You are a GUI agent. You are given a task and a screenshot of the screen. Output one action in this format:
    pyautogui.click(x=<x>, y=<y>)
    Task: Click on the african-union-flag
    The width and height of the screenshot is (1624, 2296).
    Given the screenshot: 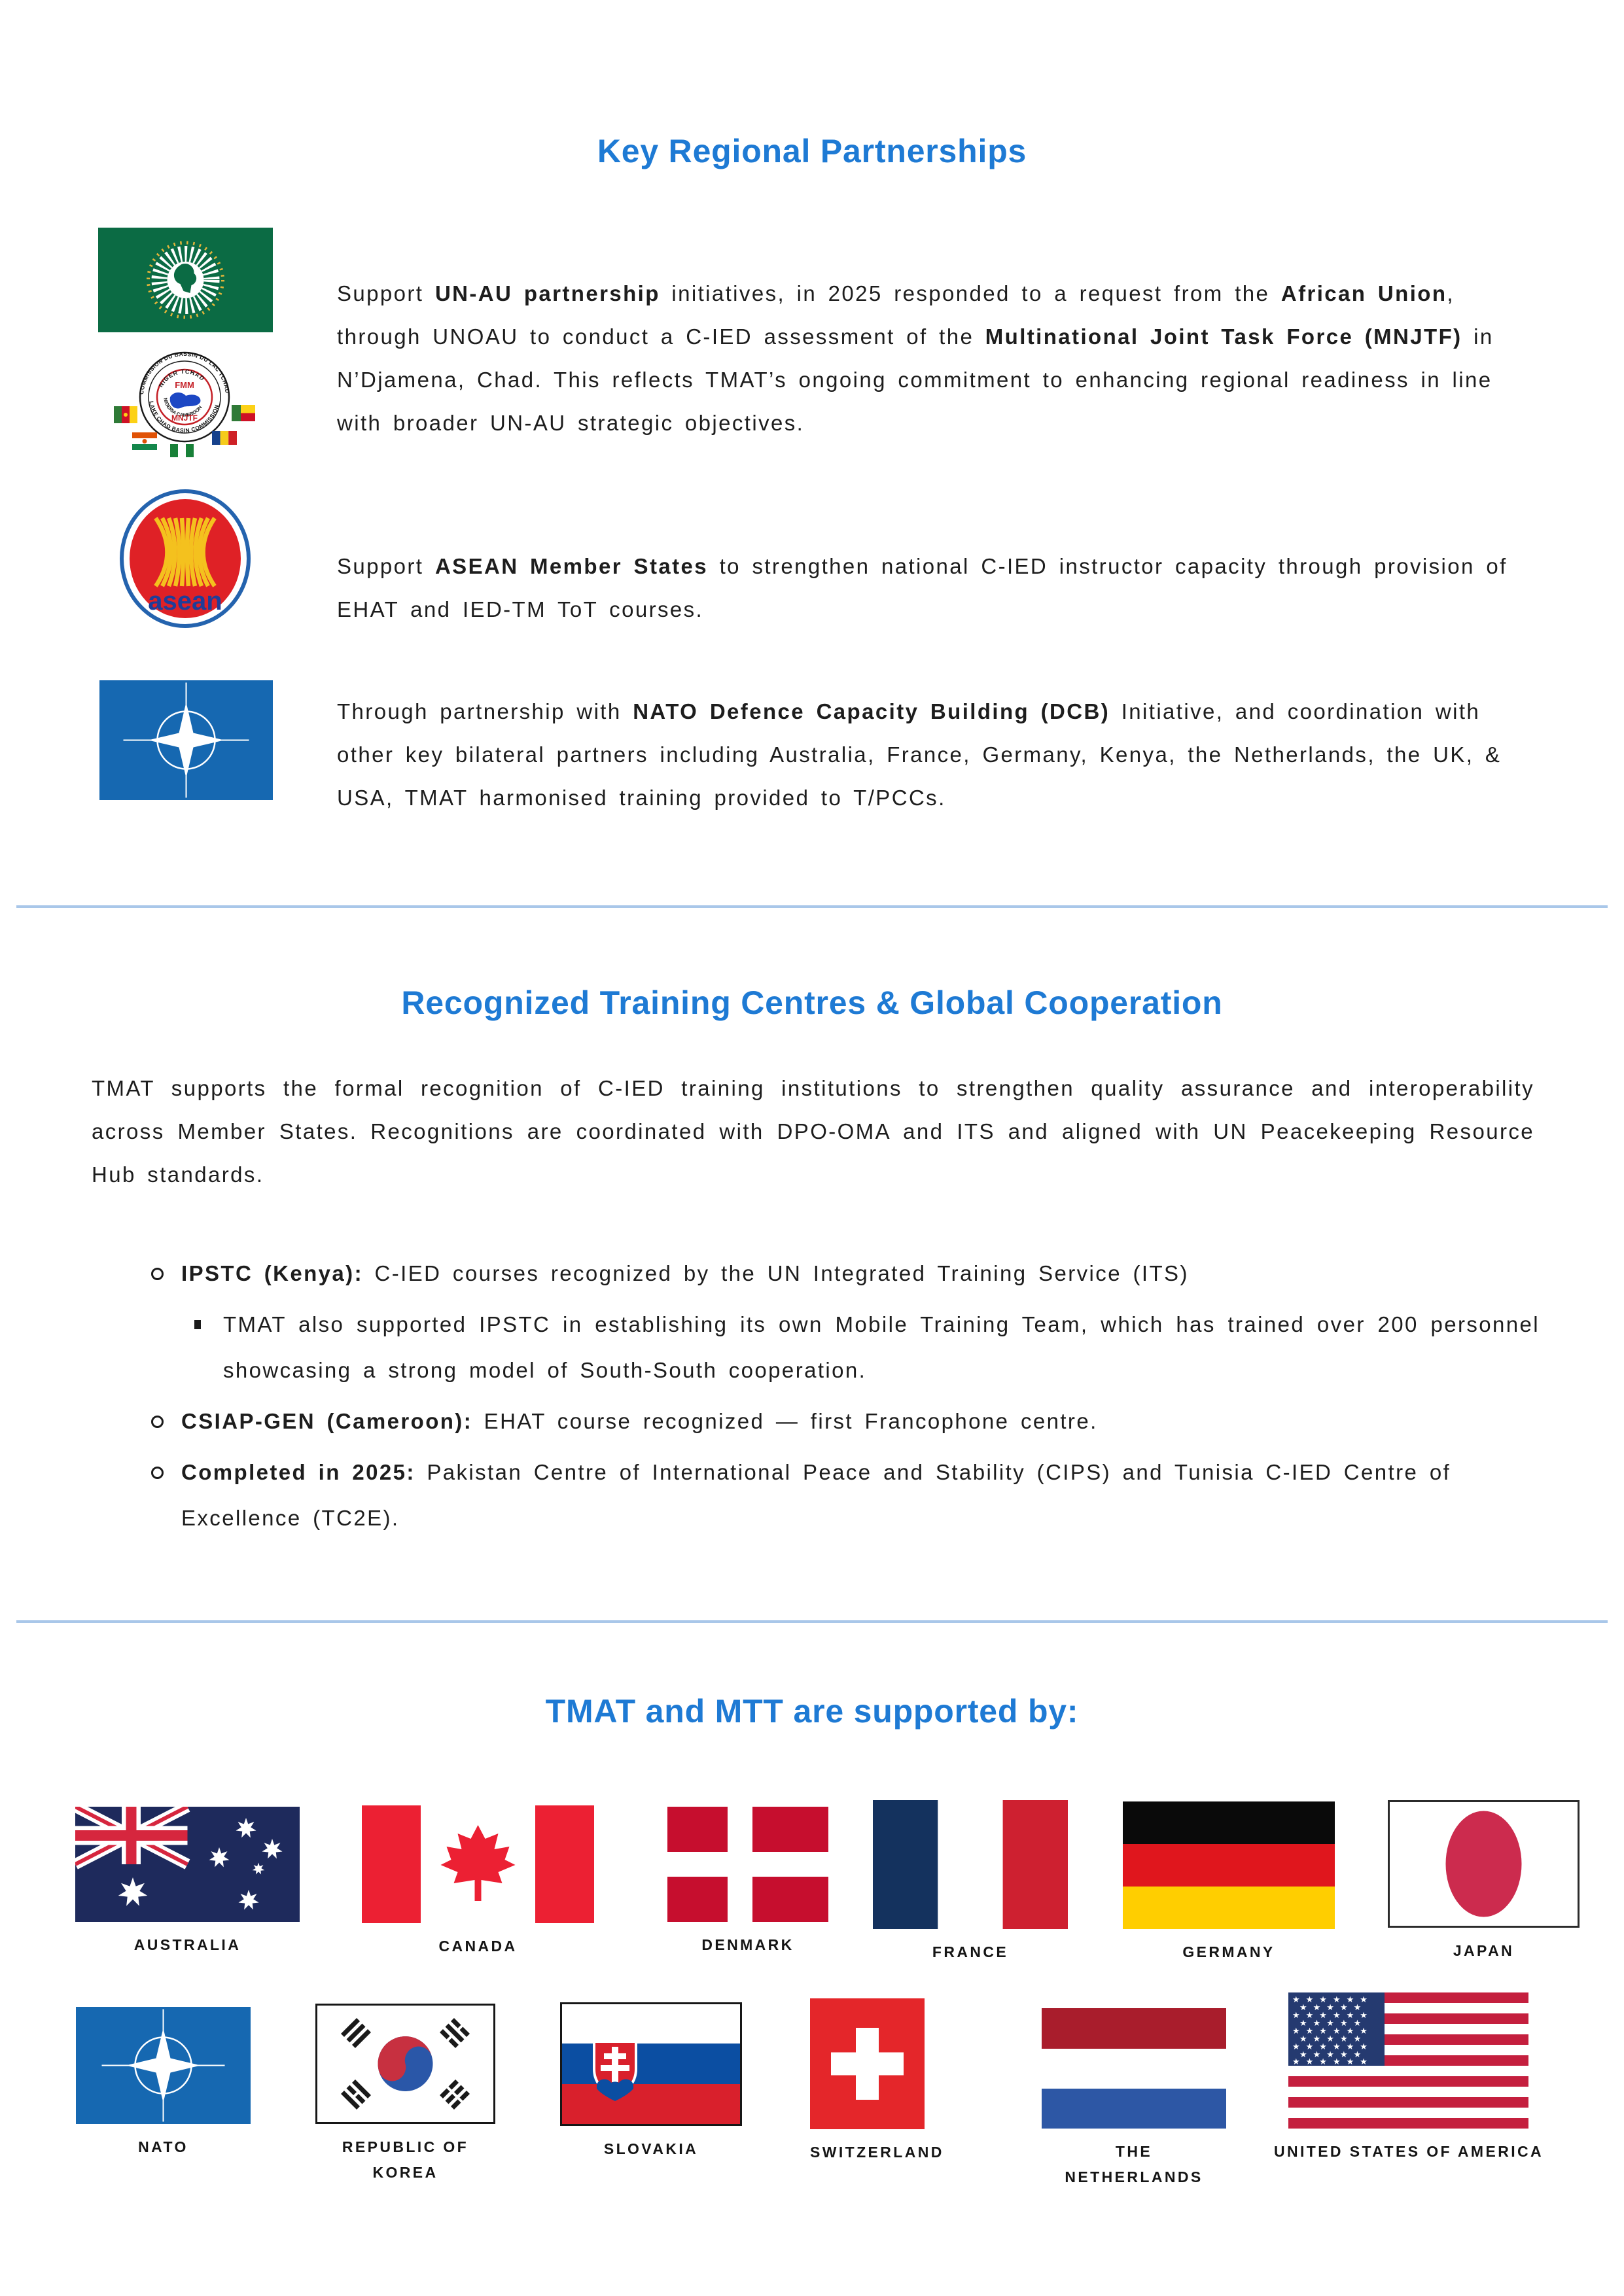 What is the action you would take?
    pyautogui.click(x=185, y=280)
    